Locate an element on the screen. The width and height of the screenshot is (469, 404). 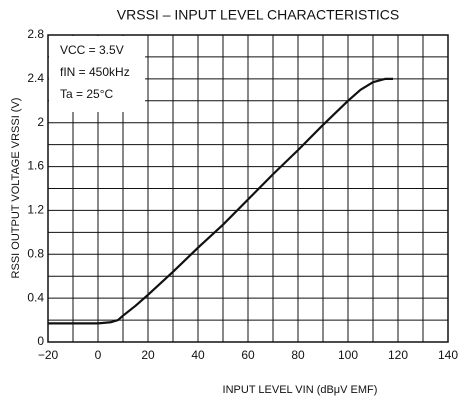
y-tick-label: 1.2 is located at coordinates (35, 210).